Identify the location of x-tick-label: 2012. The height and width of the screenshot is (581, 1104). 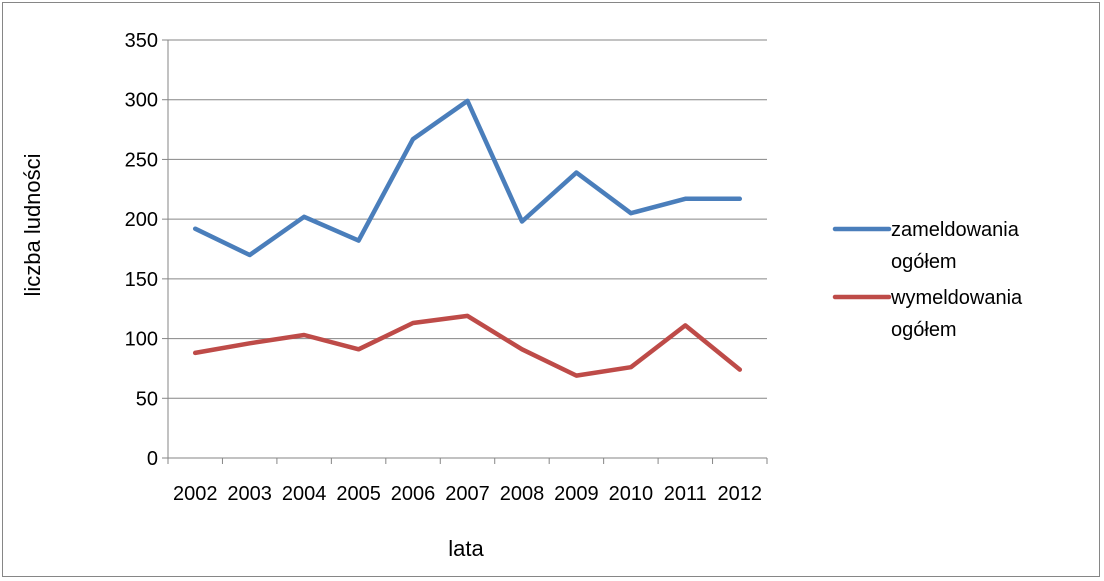
(740, 494).